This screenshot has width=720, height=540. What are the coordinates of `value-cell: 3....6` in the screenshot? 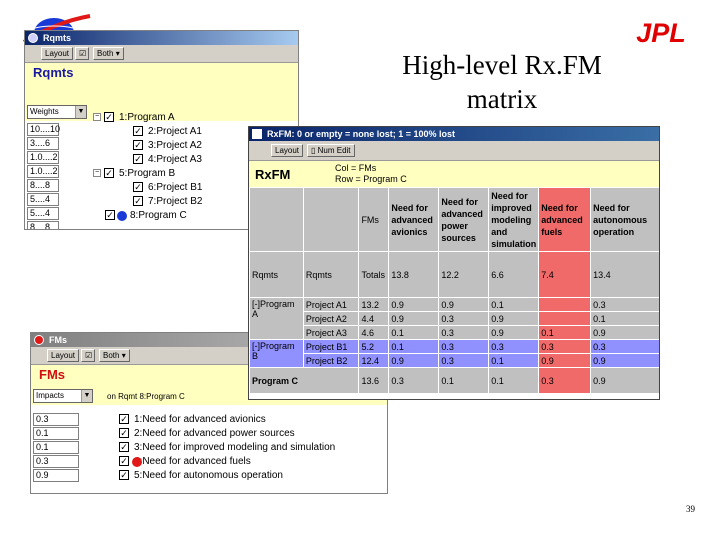 It's located at (43, 143).